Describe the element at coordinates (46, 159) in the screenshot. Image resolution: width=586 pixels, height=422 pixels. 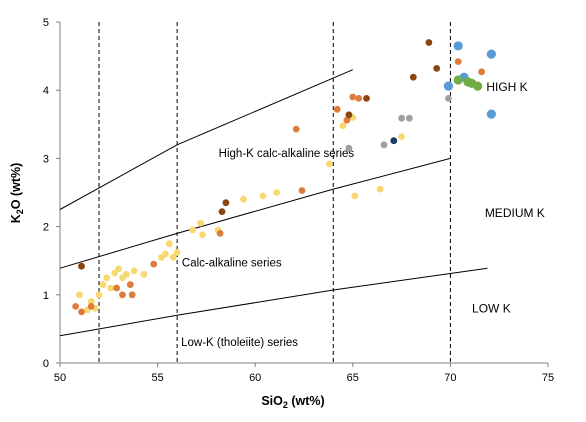
I see `y-tick-label: 3` at that location.